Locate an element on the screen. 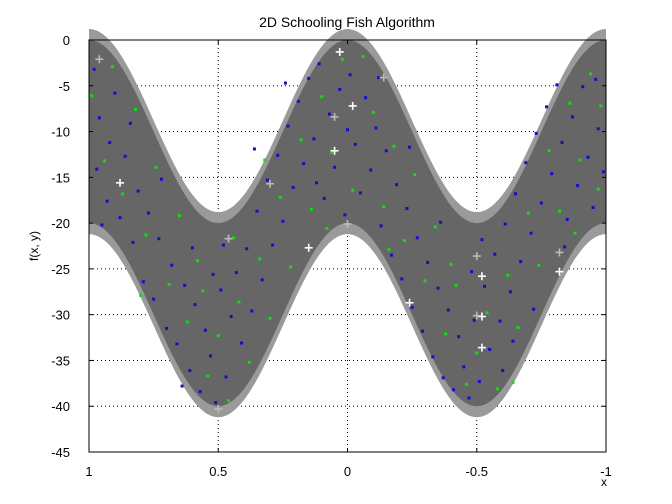  x-tick-label: 0 is located at coordinates (347, 471).